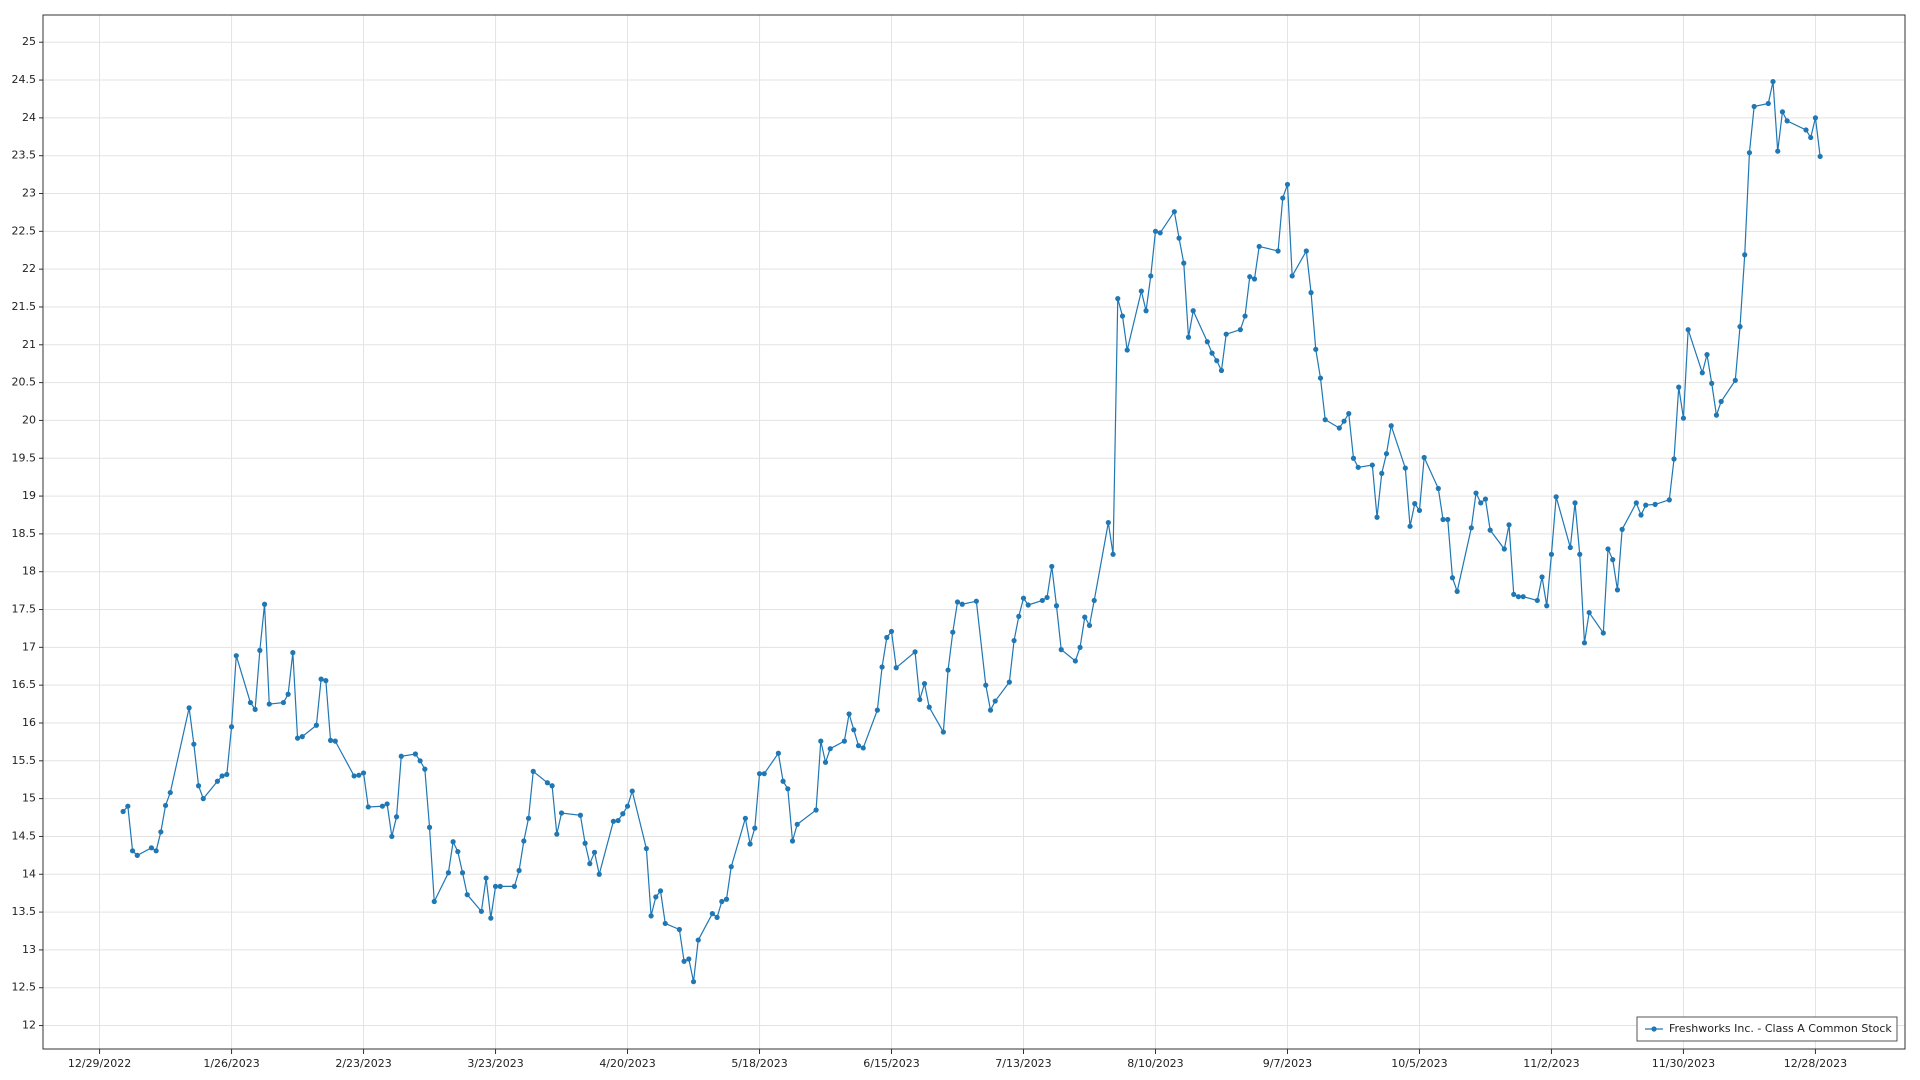 Image resolution: width=1920 pixels, height=1080 pixels. What do you see at coordinates (29, 798) in the screenshot?
I see `y-tick-label: 15` at bounding box center [29, 798].